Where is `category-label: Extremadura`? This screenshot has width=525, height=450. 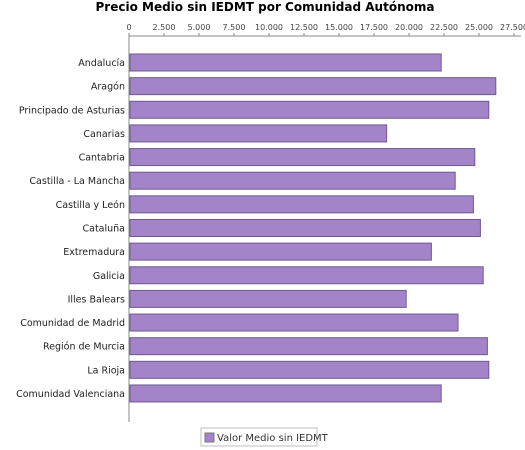 category-label: Extremadura is located at coordinates (94, 252).